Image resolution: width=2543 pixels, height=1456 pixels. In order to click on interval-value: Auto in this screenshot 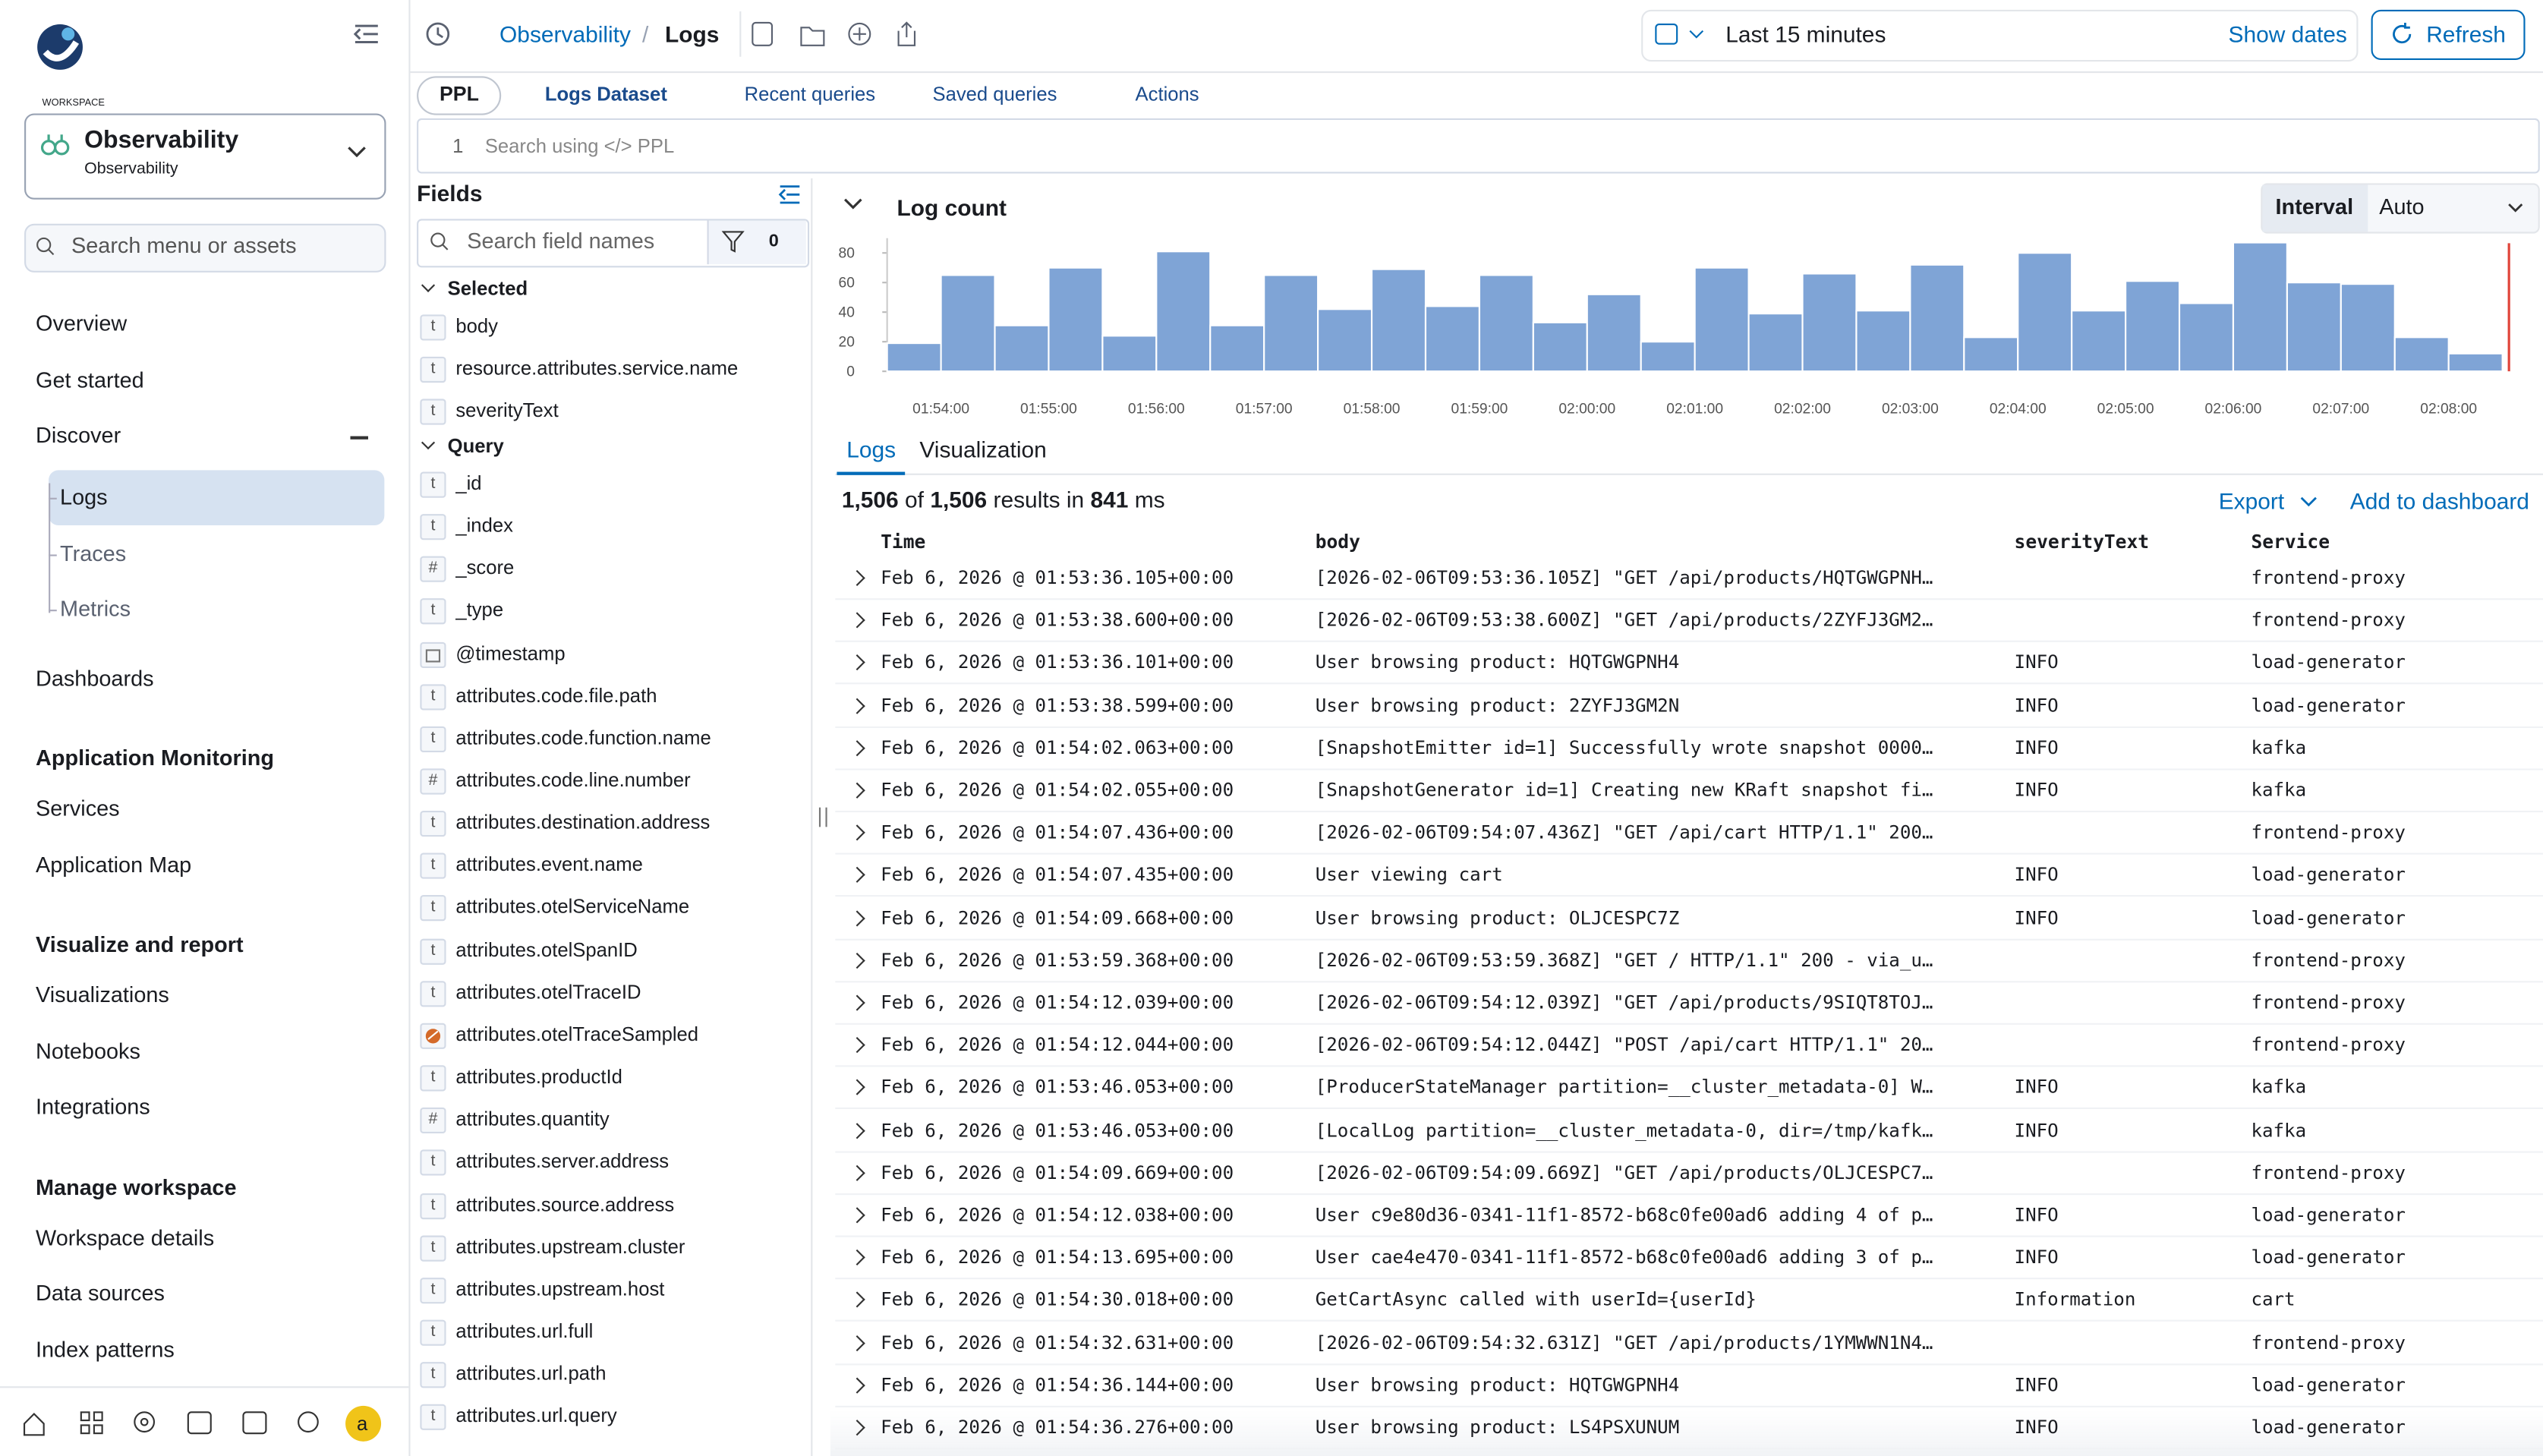, I will do `click(2402, 206)`.